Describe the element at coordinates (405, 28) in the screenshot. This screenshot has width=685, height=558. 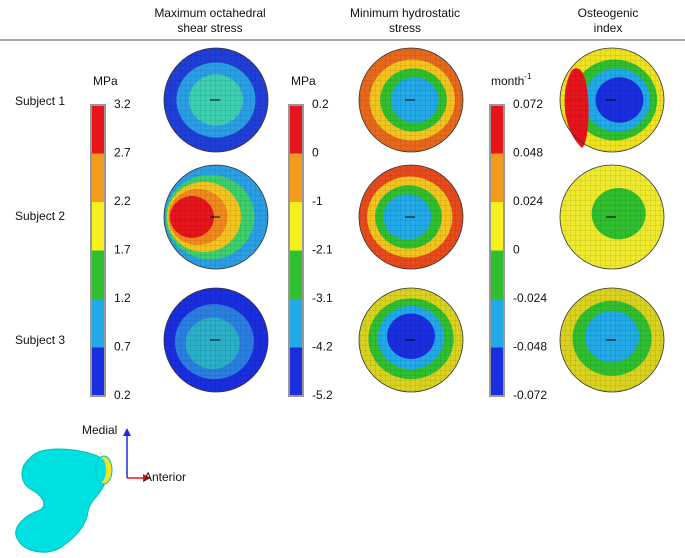
I see `column-header: stress` at that location.